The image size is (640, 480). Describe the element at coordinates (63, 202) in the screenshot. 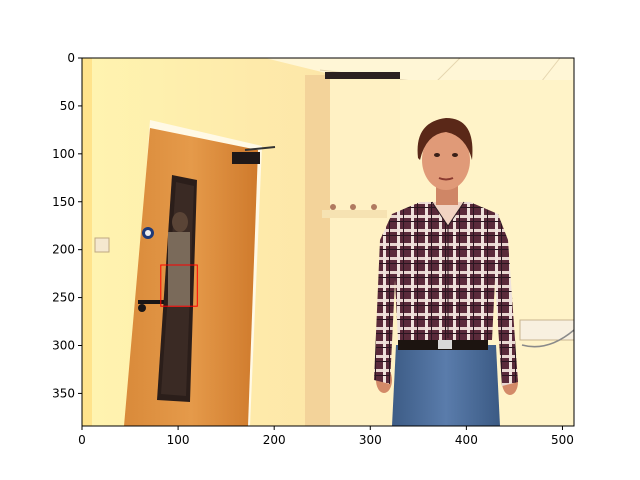

I see `y-tick-label: 150` at that location.